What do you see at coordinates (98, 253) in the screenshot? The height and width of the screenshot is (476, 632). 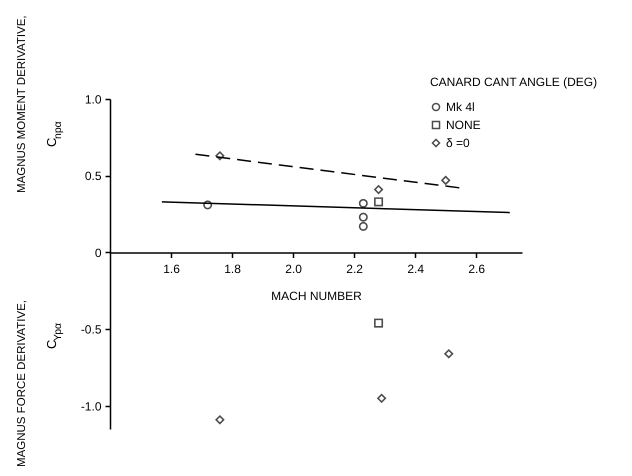 I see `y-tick-label: 0` at bounding box center [98, 253].